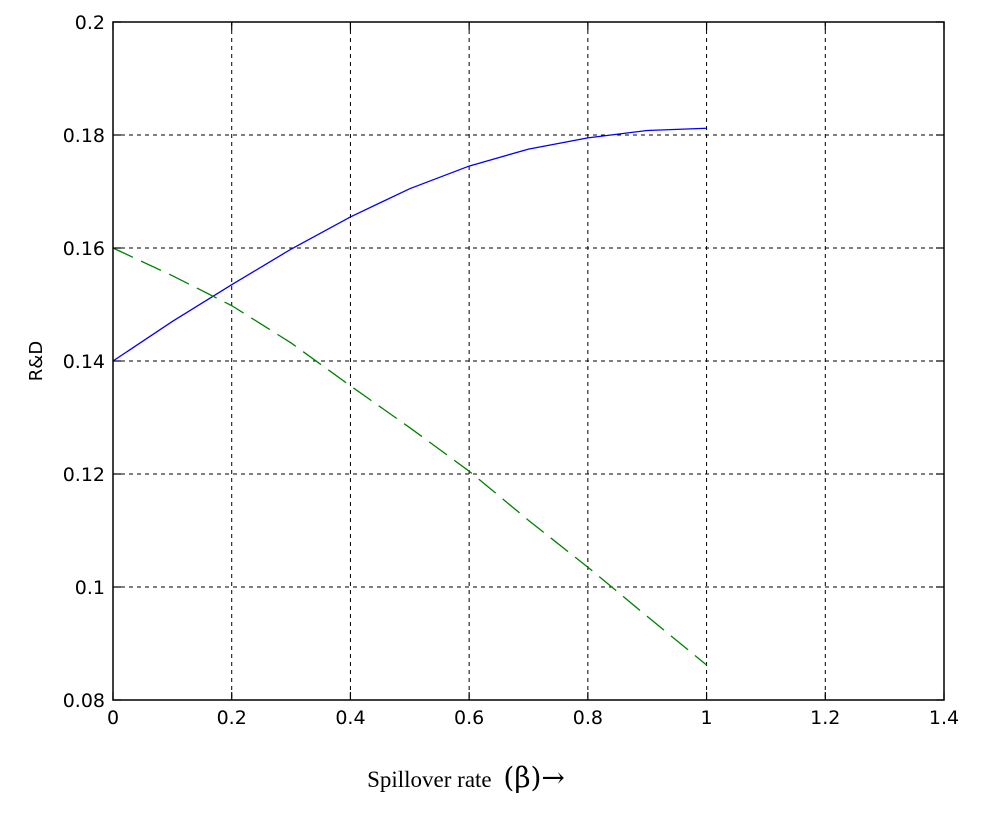  What do you see at coordinates (429, 779) in the screenshot?
I see `x-axis-label-text: Spillover rate` at bounding box center [429, 779].